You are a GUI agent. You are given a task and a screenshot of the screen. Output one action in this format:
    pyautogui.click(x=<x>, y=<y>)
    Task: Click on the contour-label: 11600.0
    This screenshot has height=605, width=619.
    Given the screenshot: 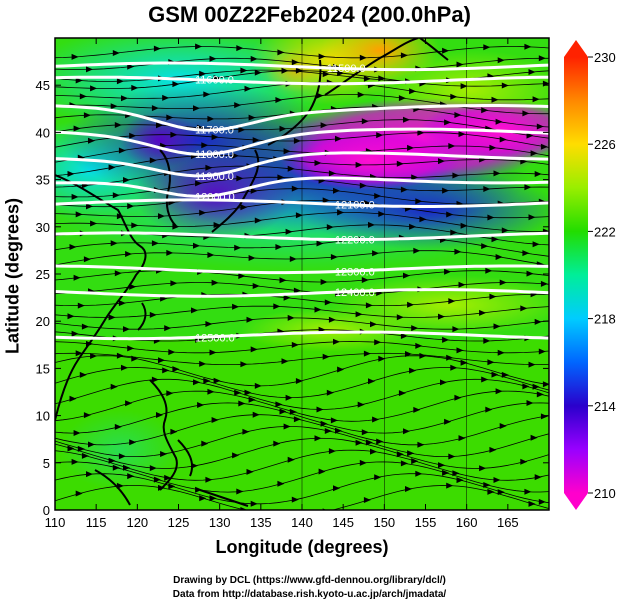 What is the action you would take?
    pyautogui.click(x=214, y=81)
    